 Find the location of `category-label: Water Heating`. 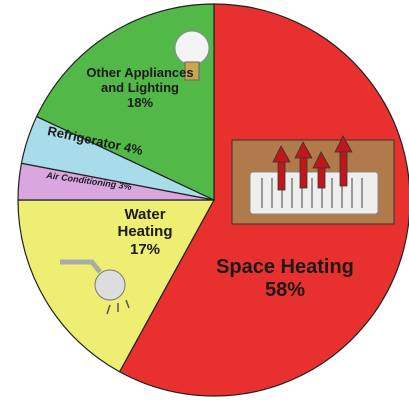

category-label: Water Heating is located at coordinates (145, 223).